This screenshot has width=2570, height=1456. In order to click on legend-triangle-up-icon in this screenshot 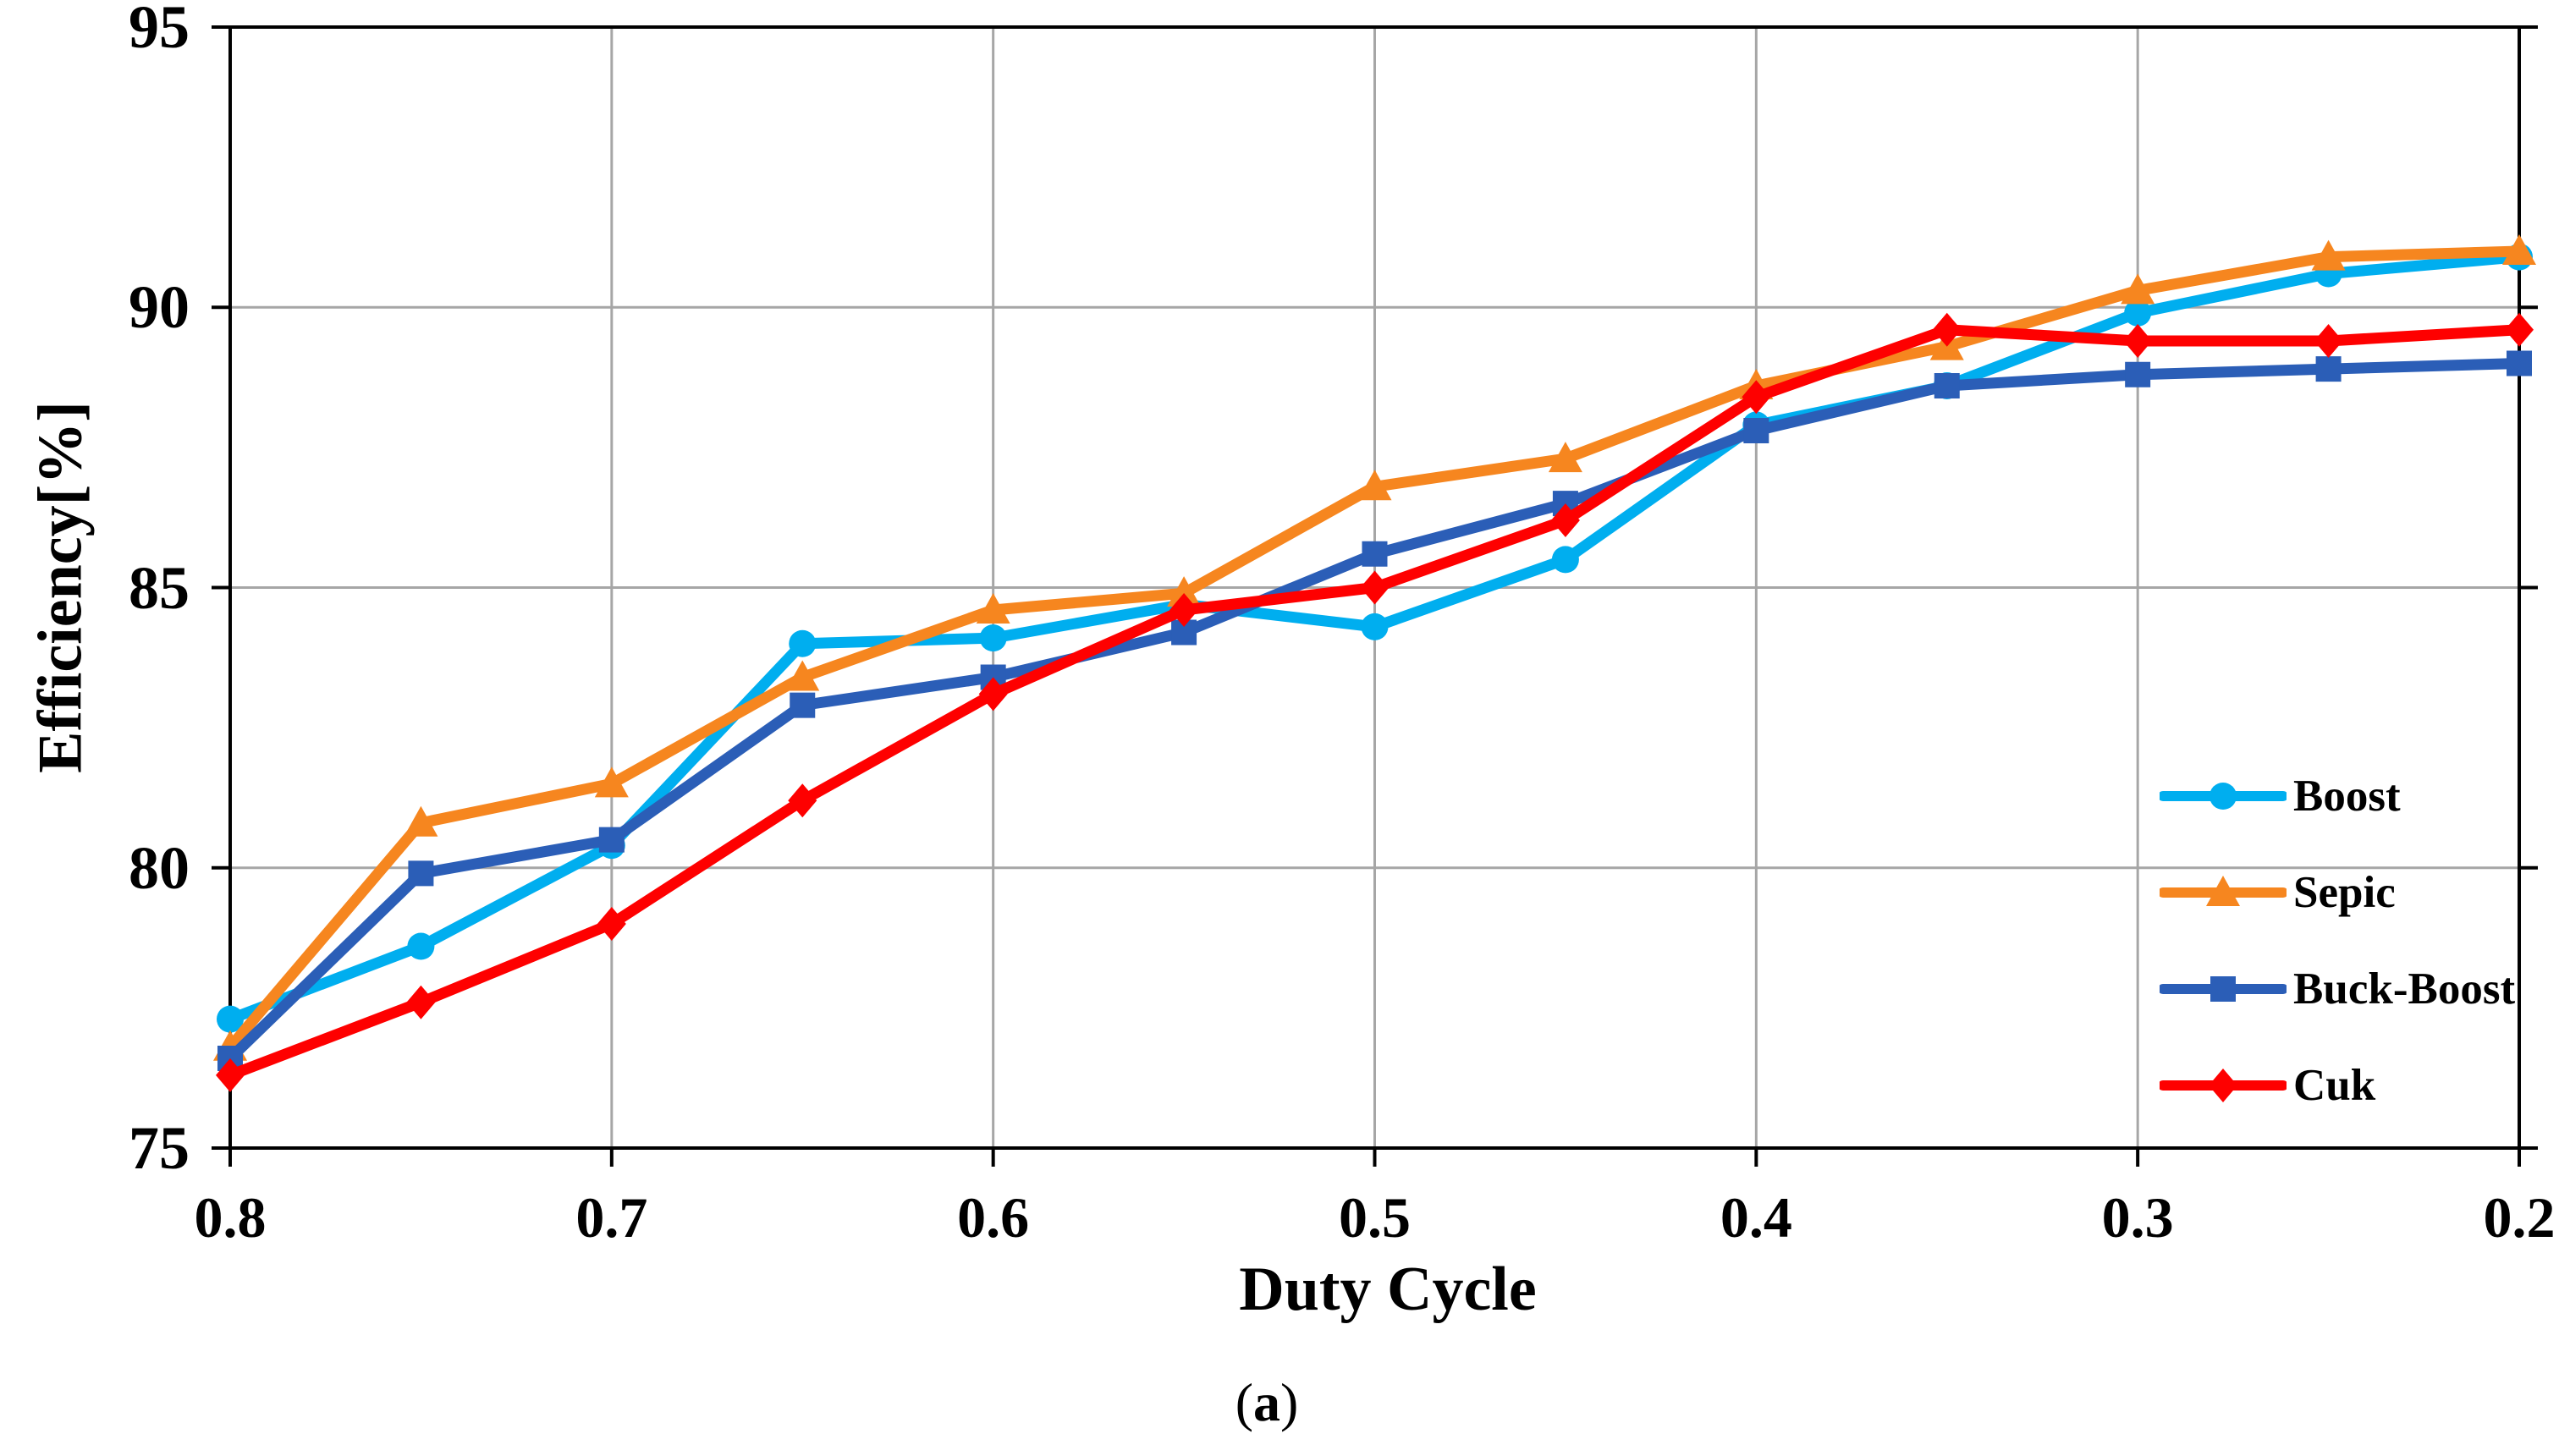, I will do `click(2223, 891)`.